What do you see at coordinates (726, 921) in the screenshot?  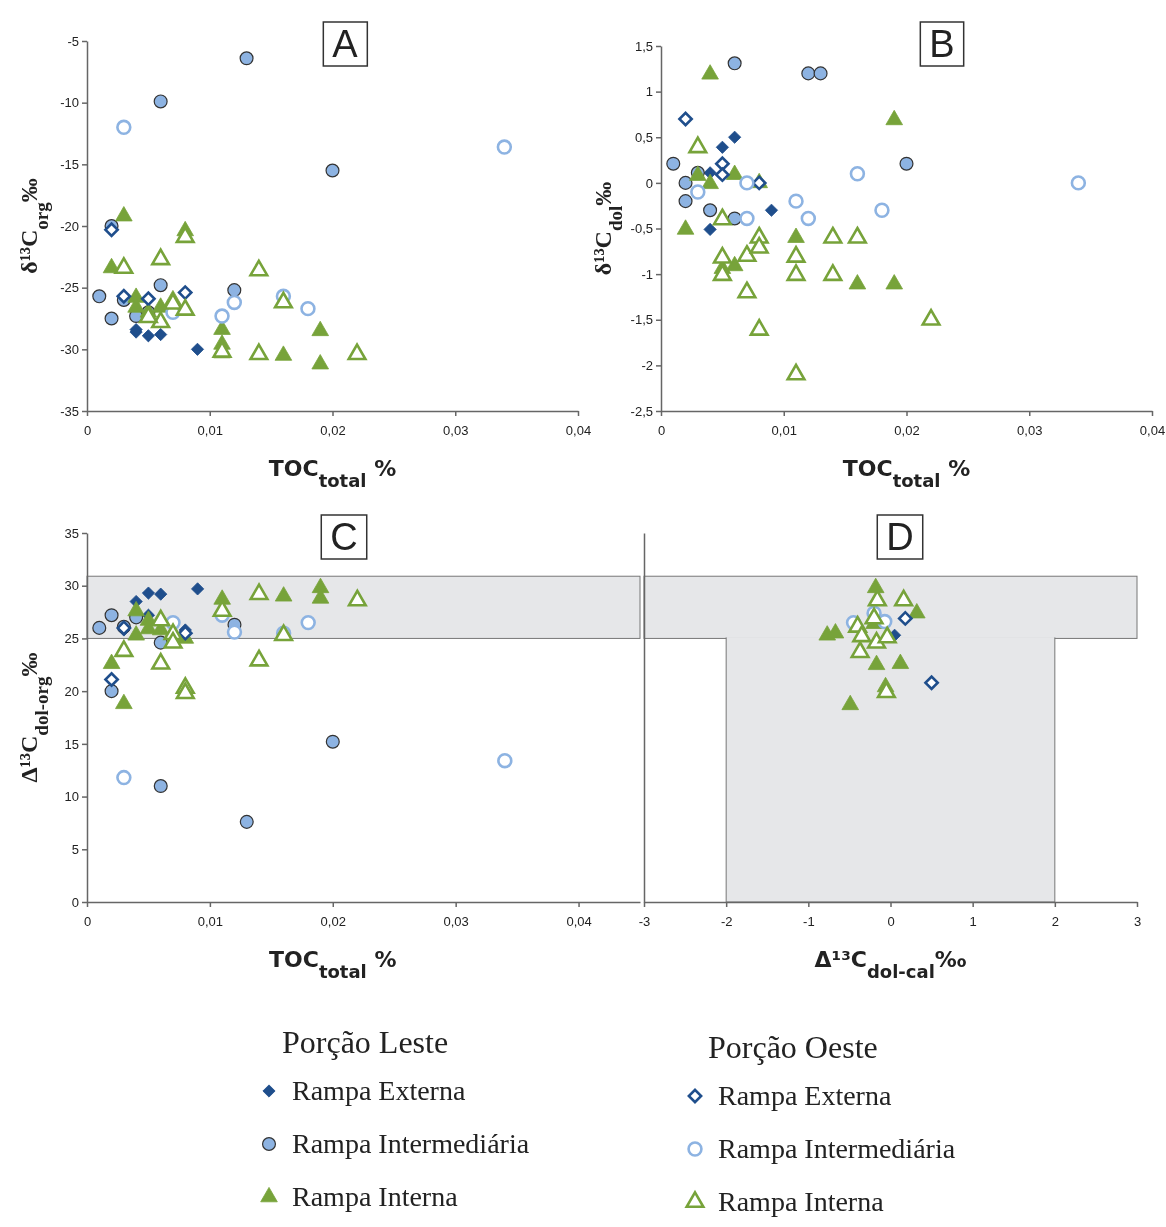 I see `x-tick-label: -2` at bounding box center [726, 921].